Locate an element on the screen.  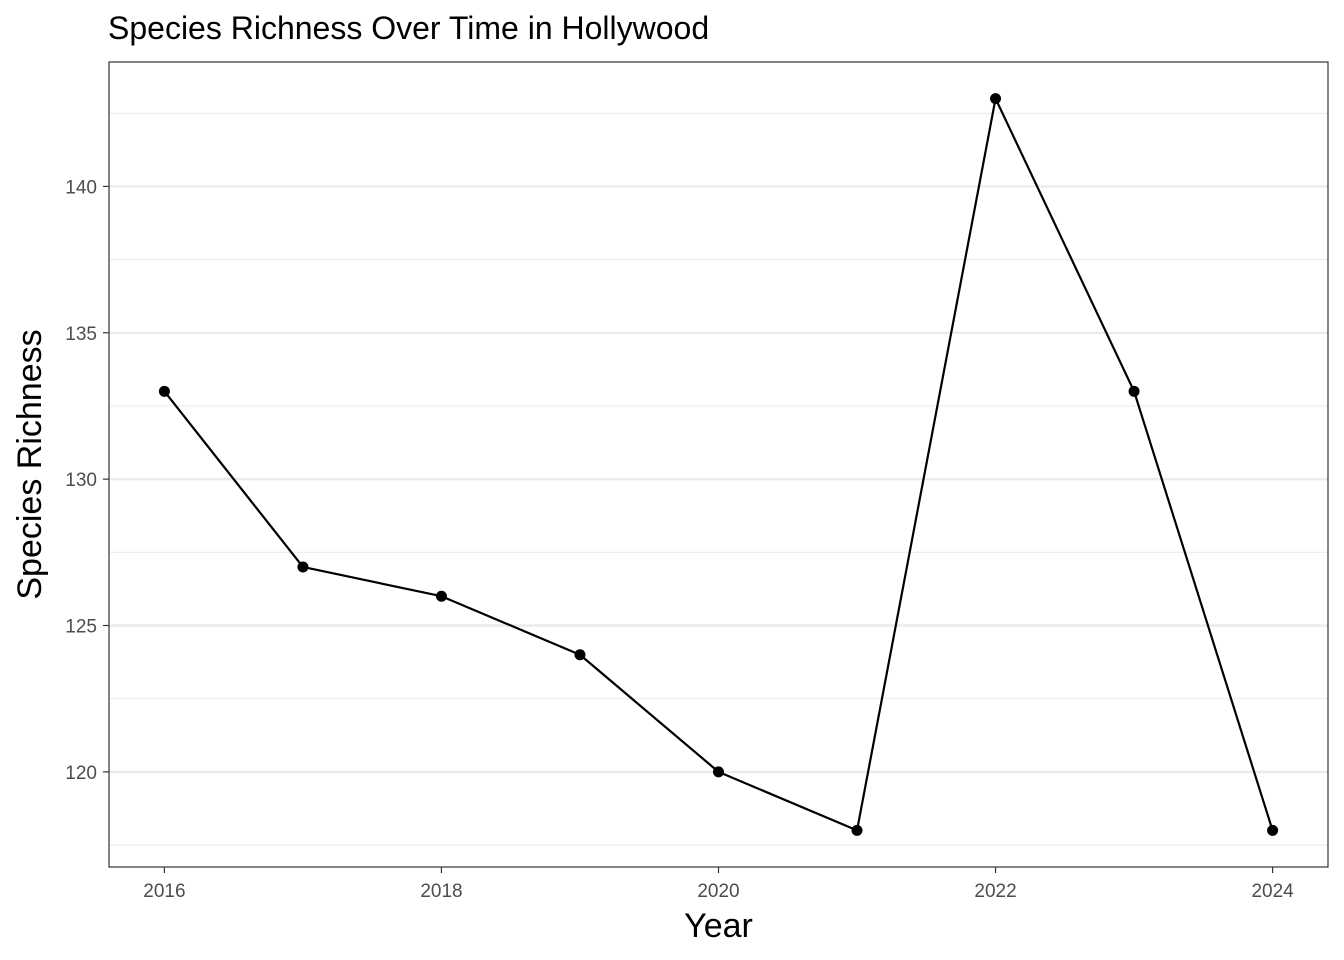
x-axis-title: Year is located at coordinates (718, 926).